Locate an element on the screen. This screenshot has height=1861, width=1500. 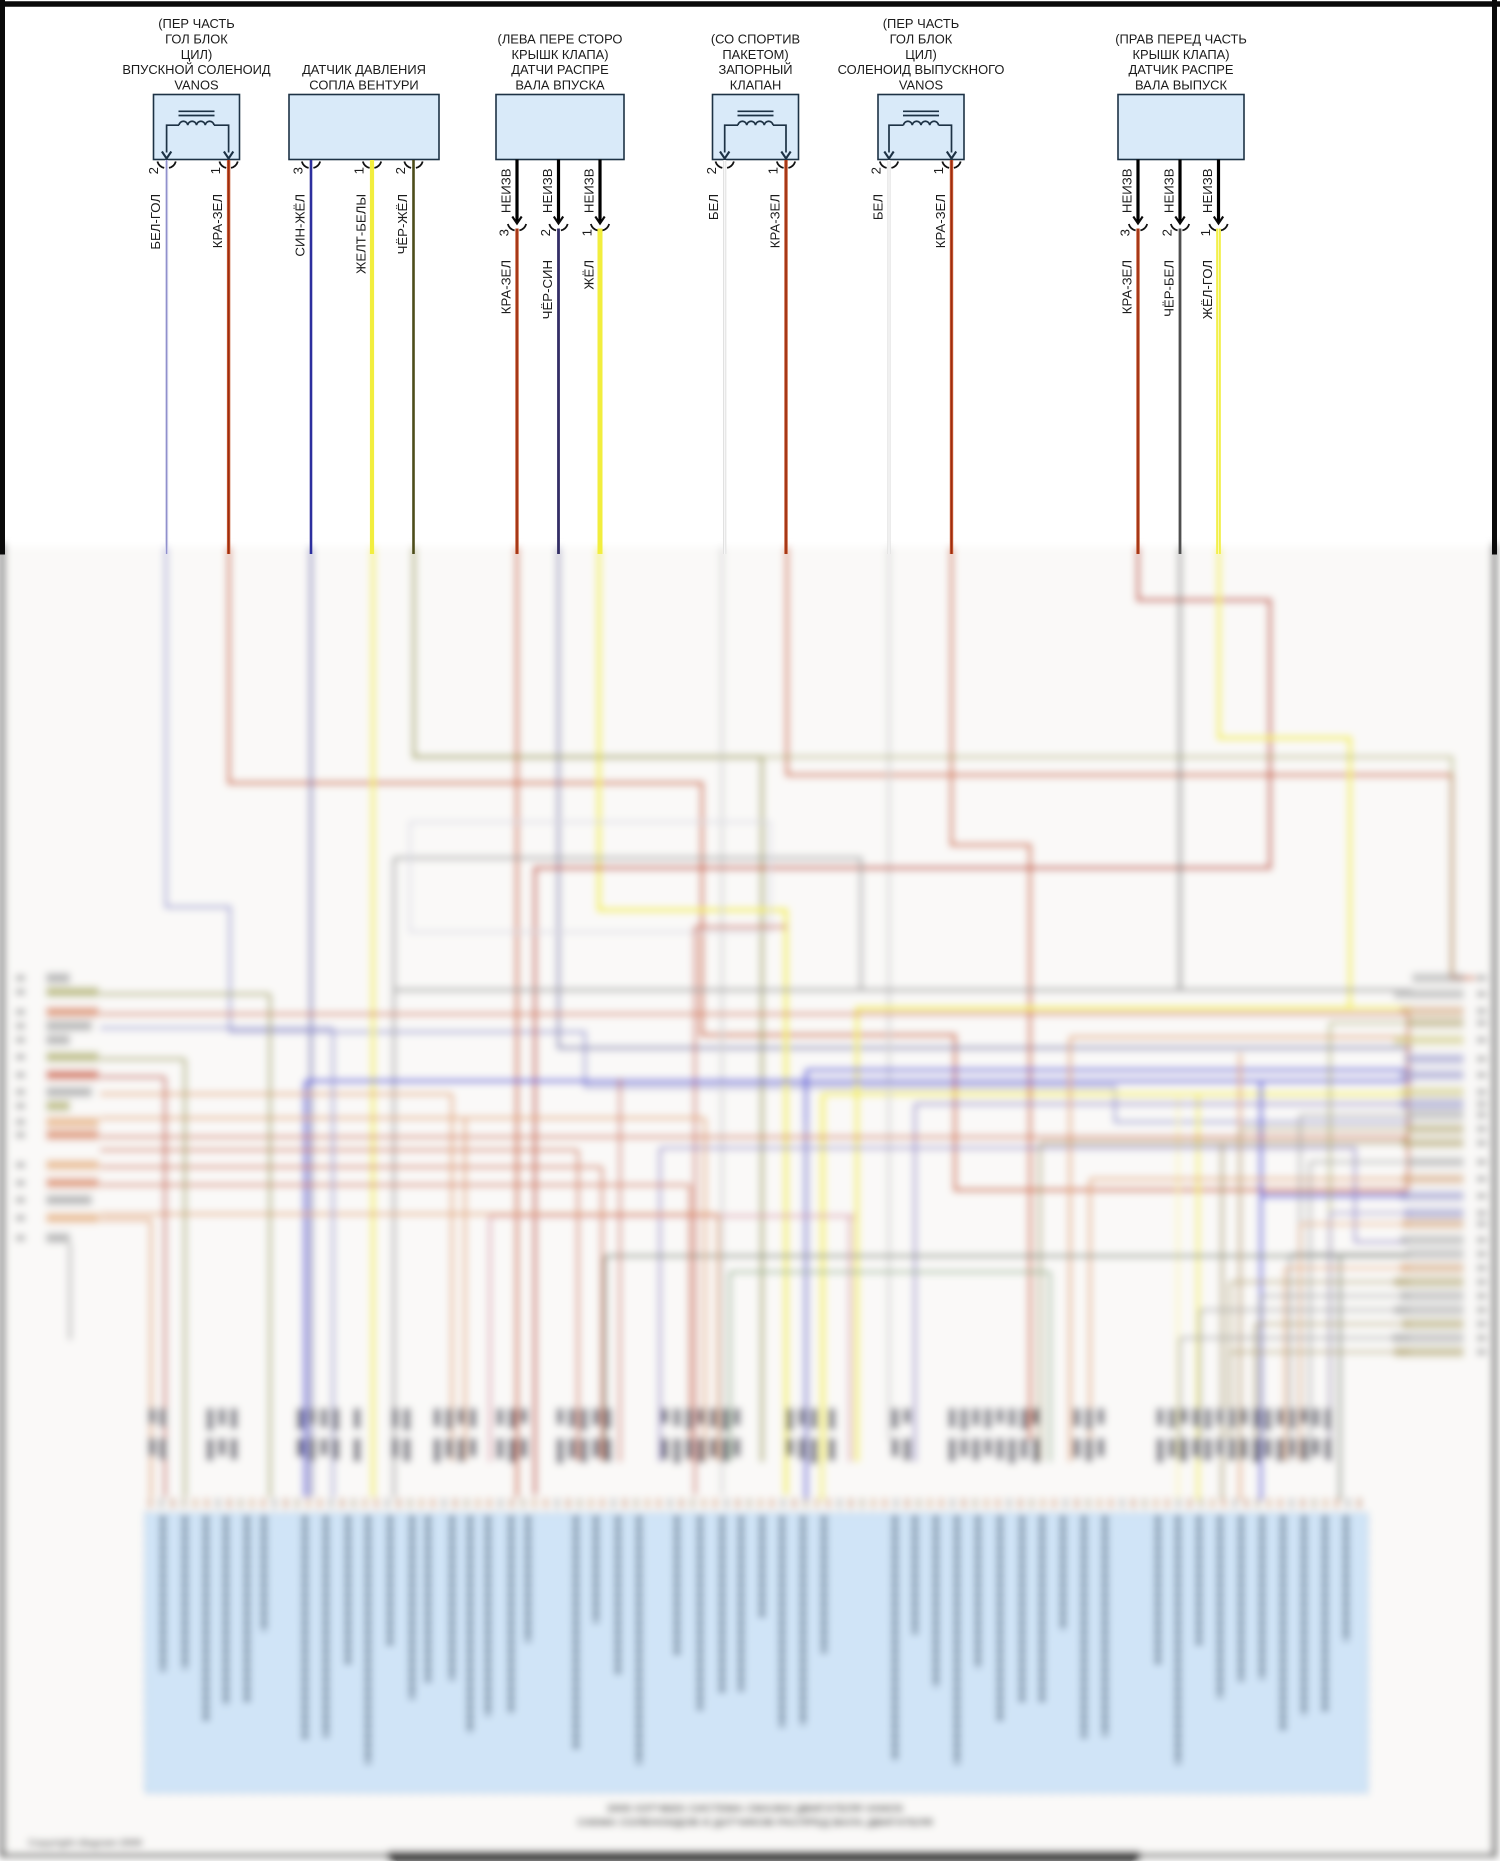
svg-text: ЧЁР-СИН is located at coordinates (547, 289).